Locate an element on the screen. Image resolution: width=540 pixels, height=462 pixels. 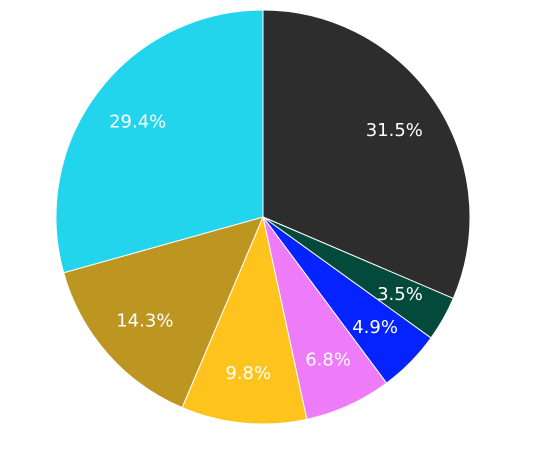
pie-slice-label-2: 3.5% is located at coordinates (400, 294).